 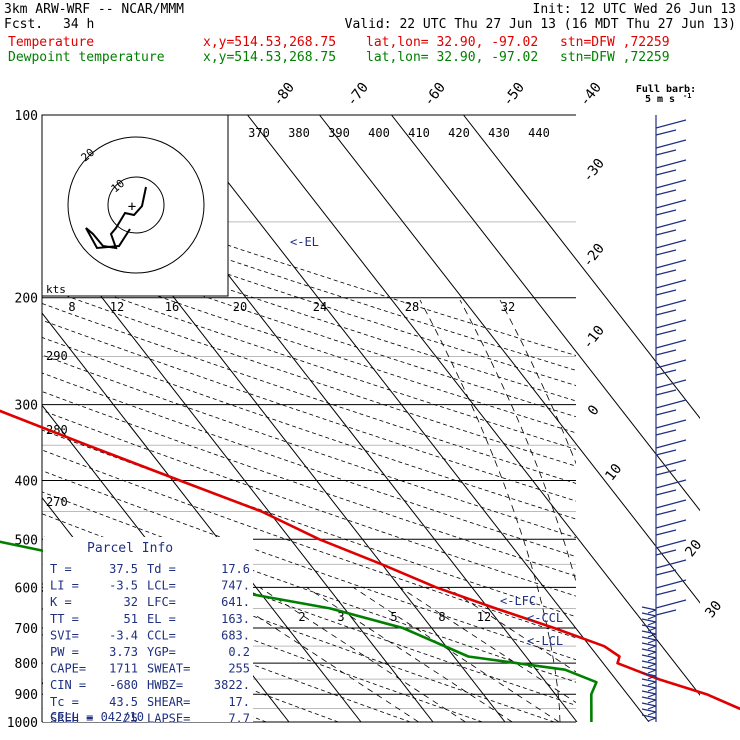 I want to click on parcel-value: 51, so click(x=131, y=619).